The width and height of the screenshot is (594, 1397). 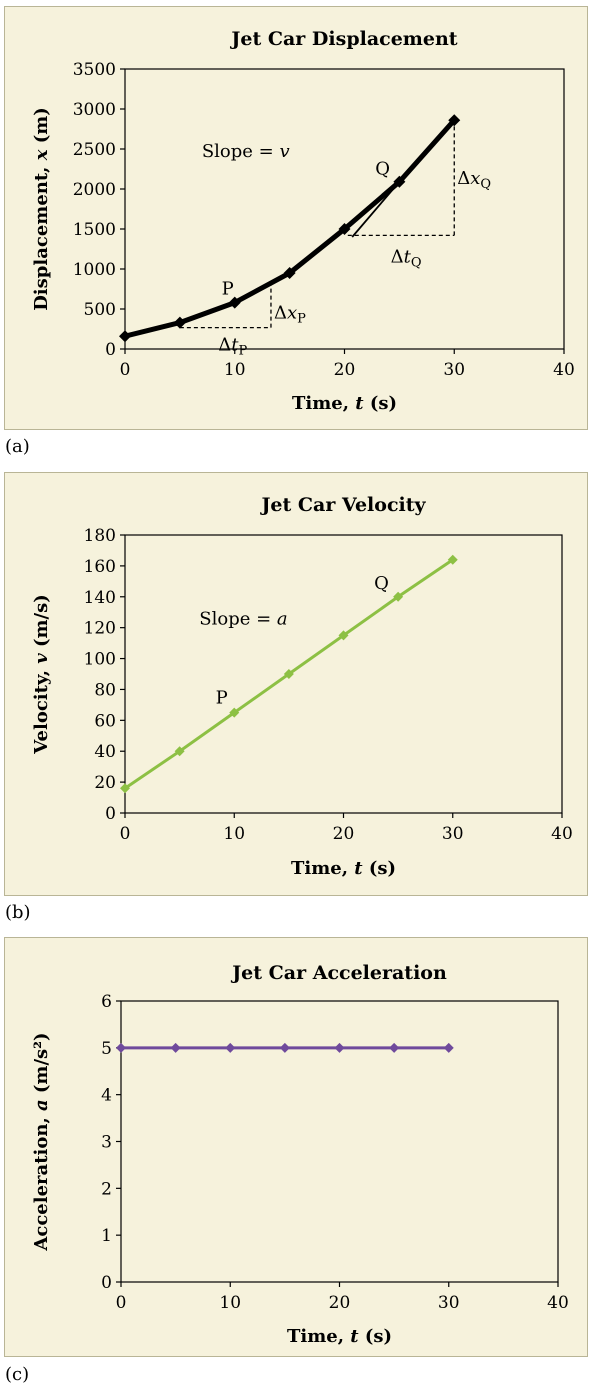 I want to click on slope-annotation: Slope = v, so click(x=246, y=151).